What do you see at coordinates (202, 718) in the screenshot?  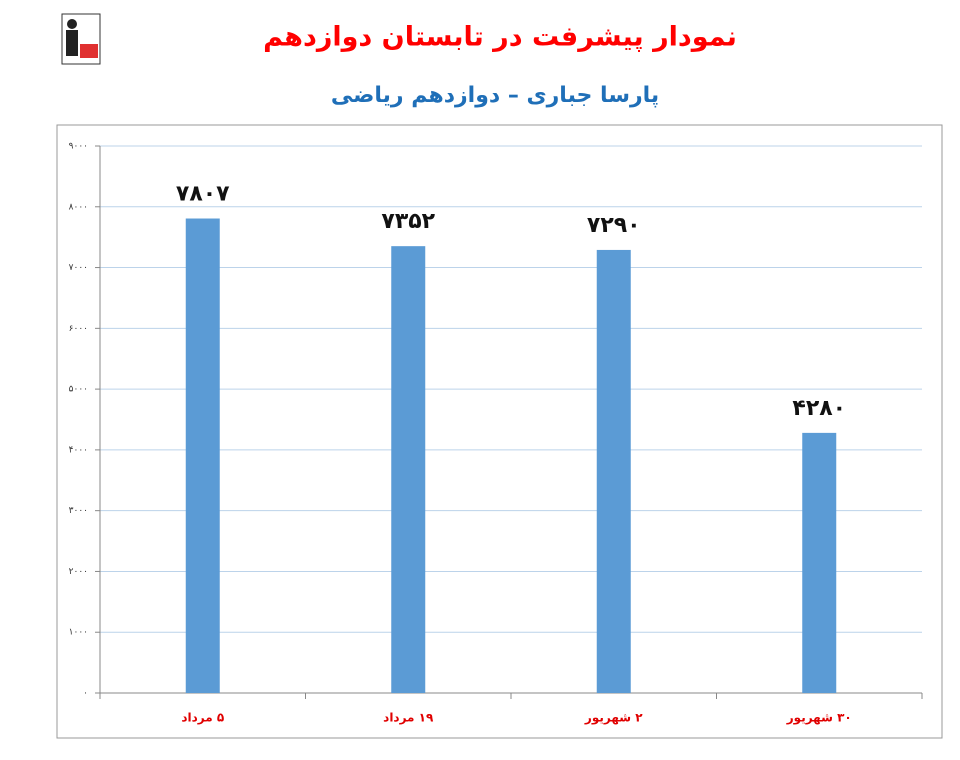 I see `x-tick-label: ۵ مرداد` at bounding box center [202, 718].